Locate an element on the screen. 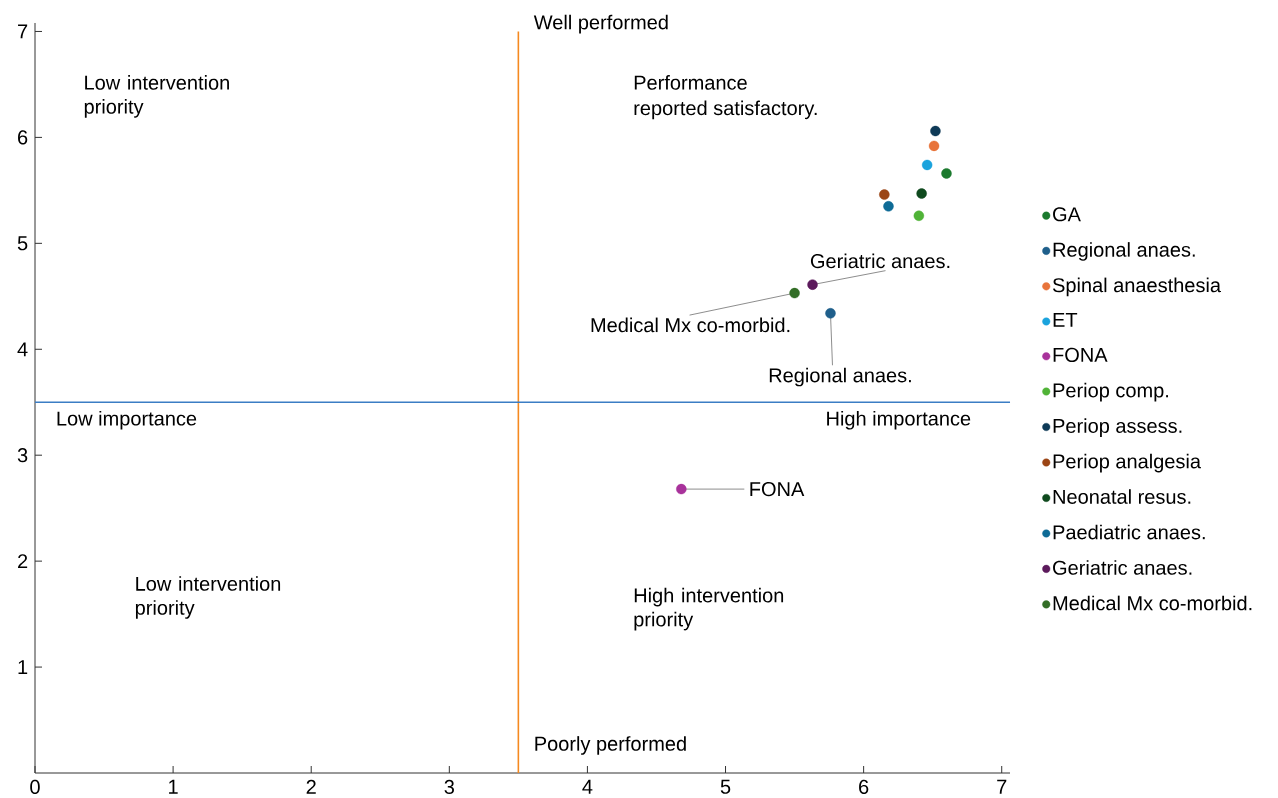  annotation: Medical Mx co-morbid. is located at coordinates (690, 325).